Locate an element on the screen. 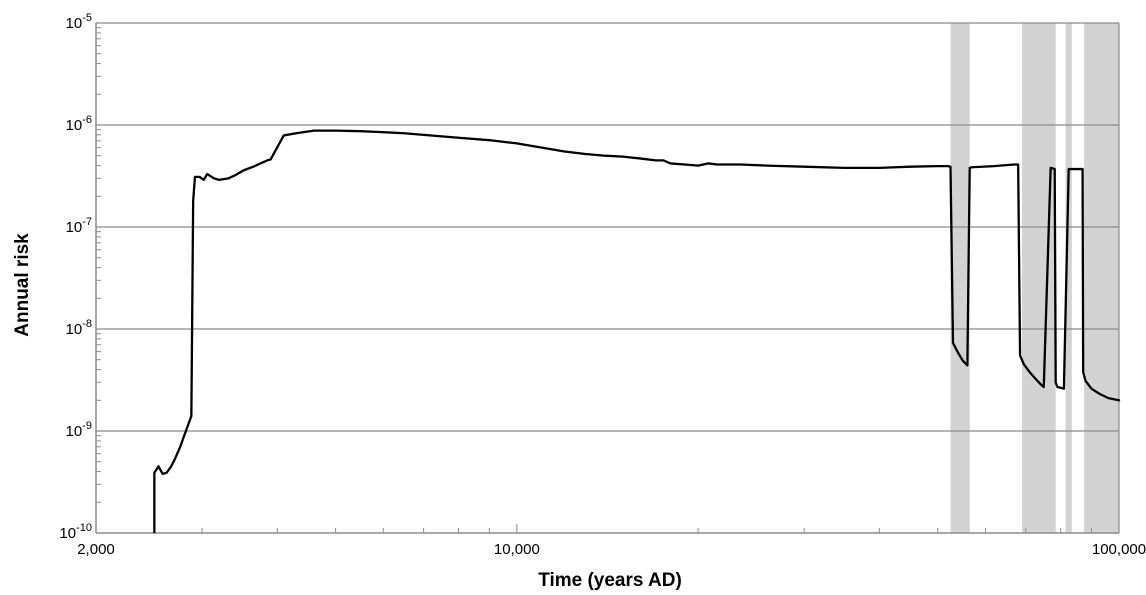  y-tick-label: 10⁻¹⁰ is located at coordinates (75, 532).